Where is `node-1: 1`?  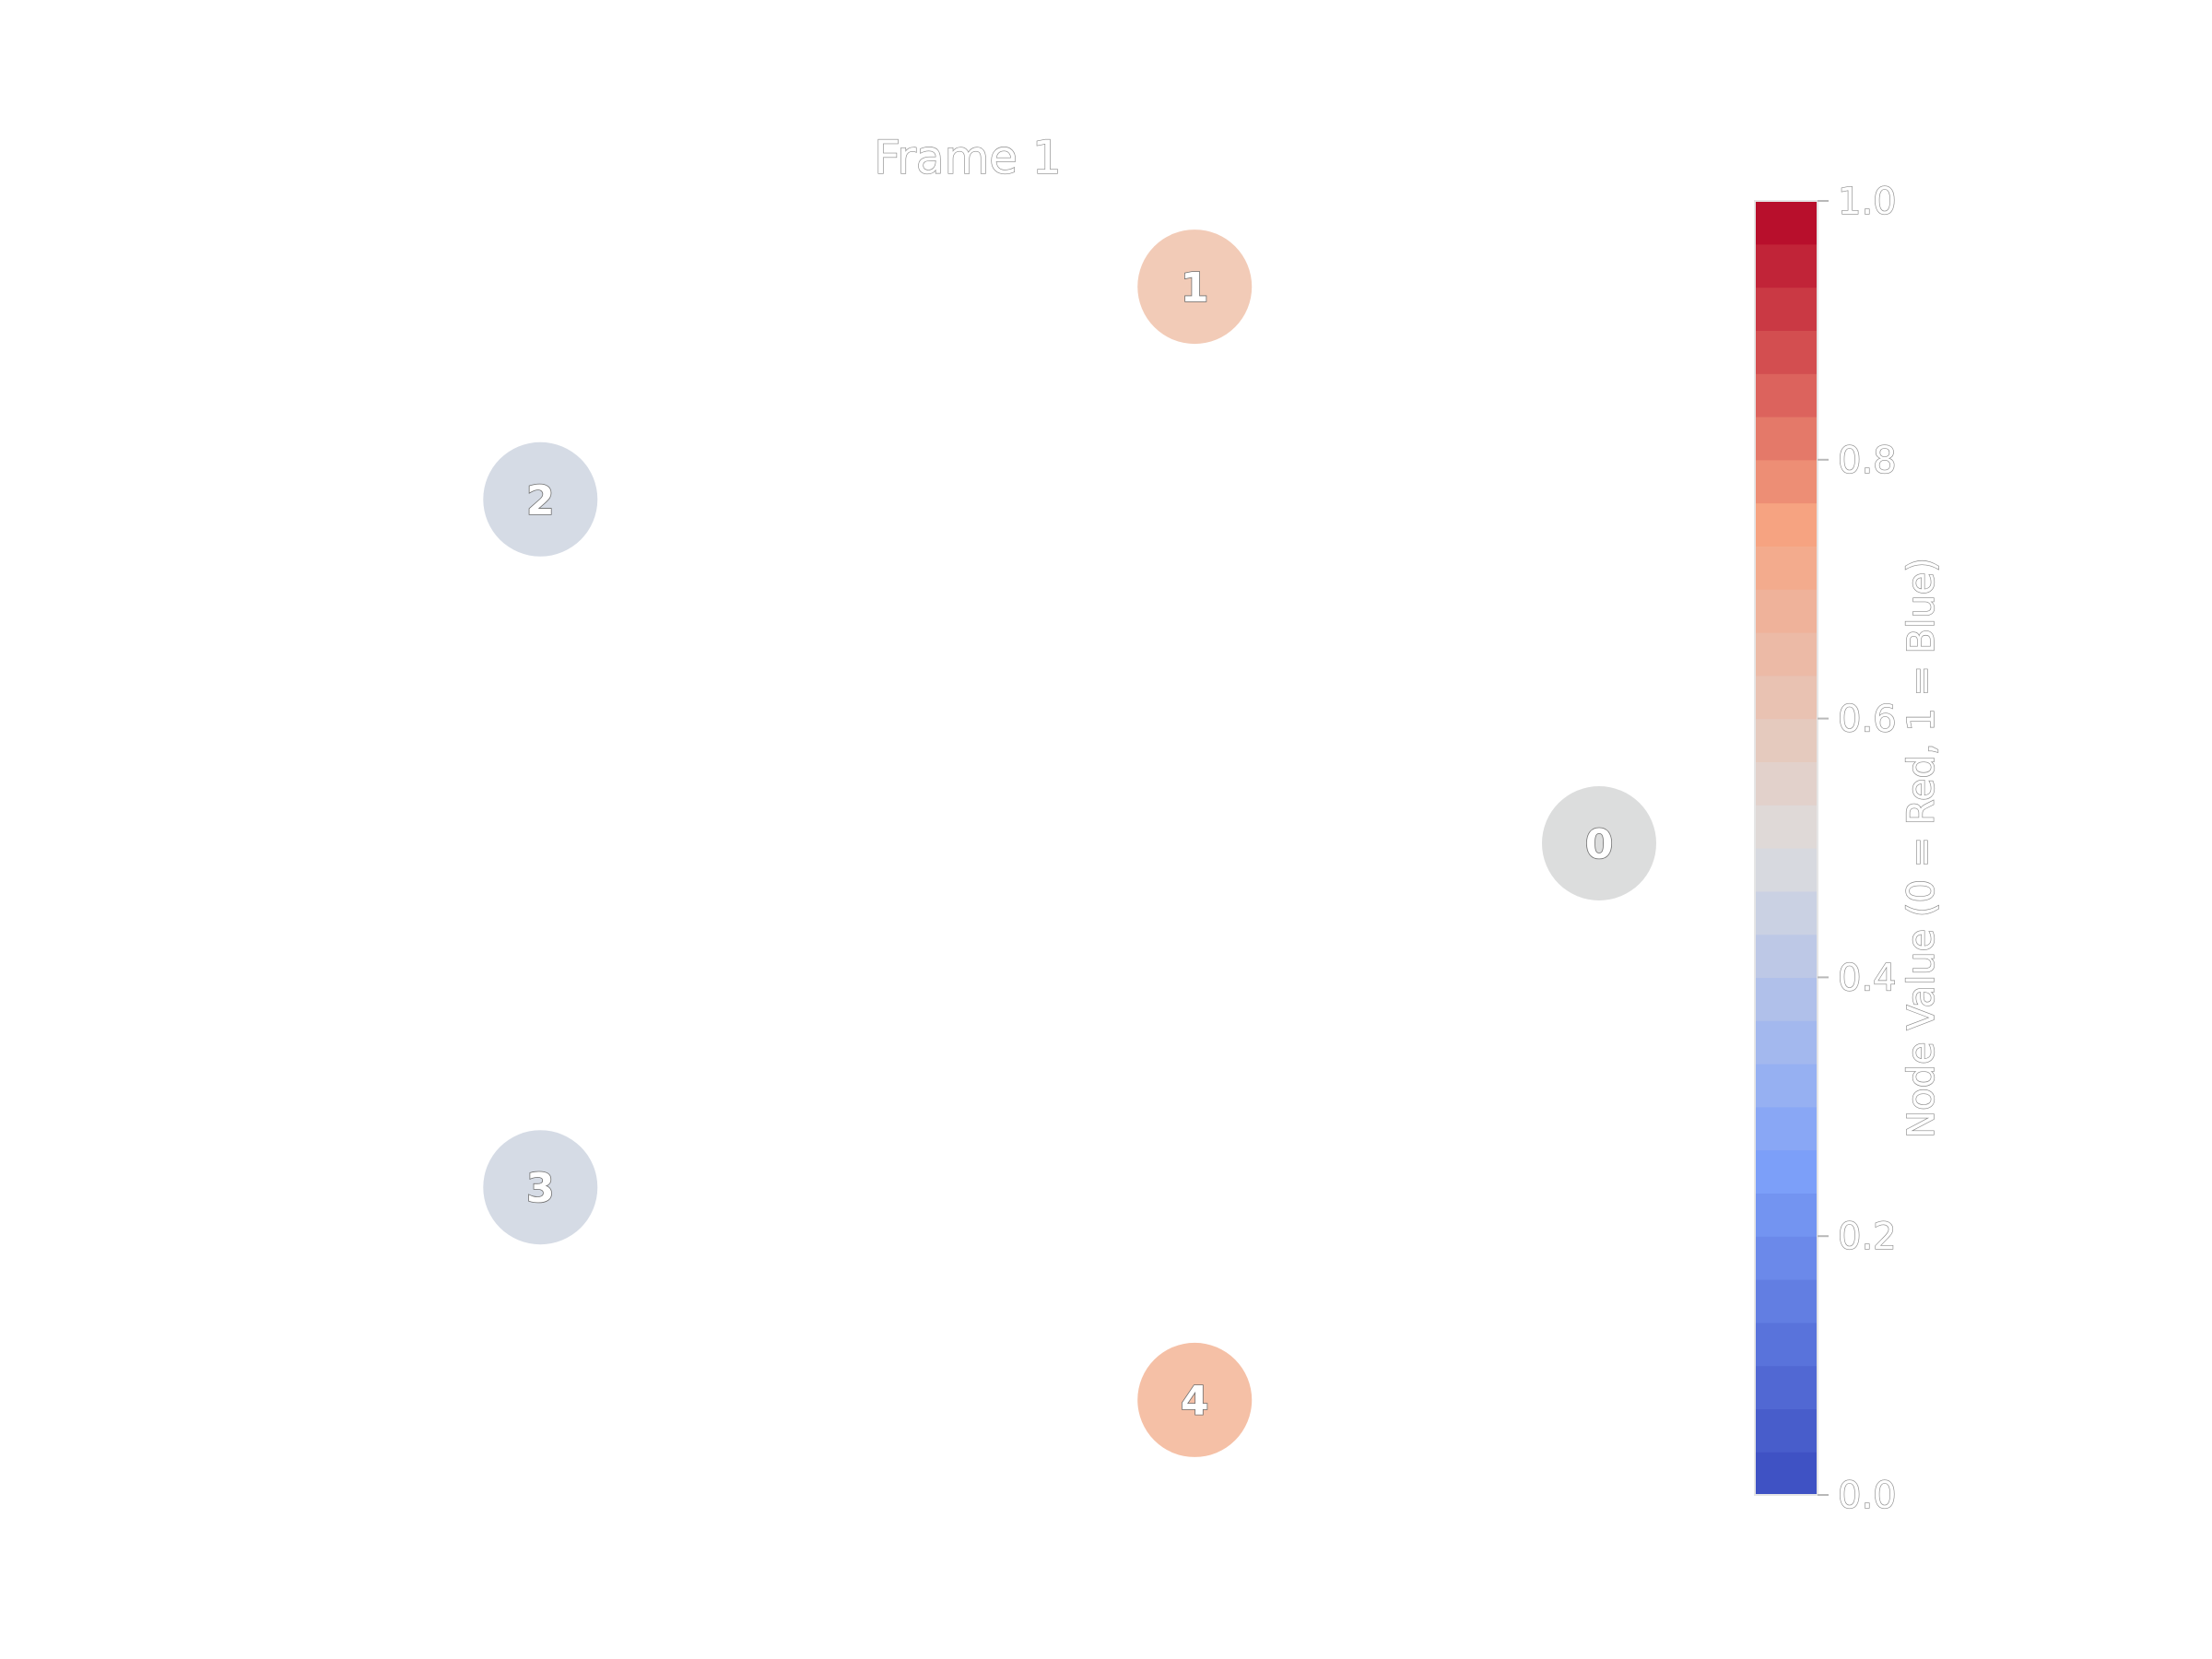
node-1: 1 is located at coordinates (1195, 287).